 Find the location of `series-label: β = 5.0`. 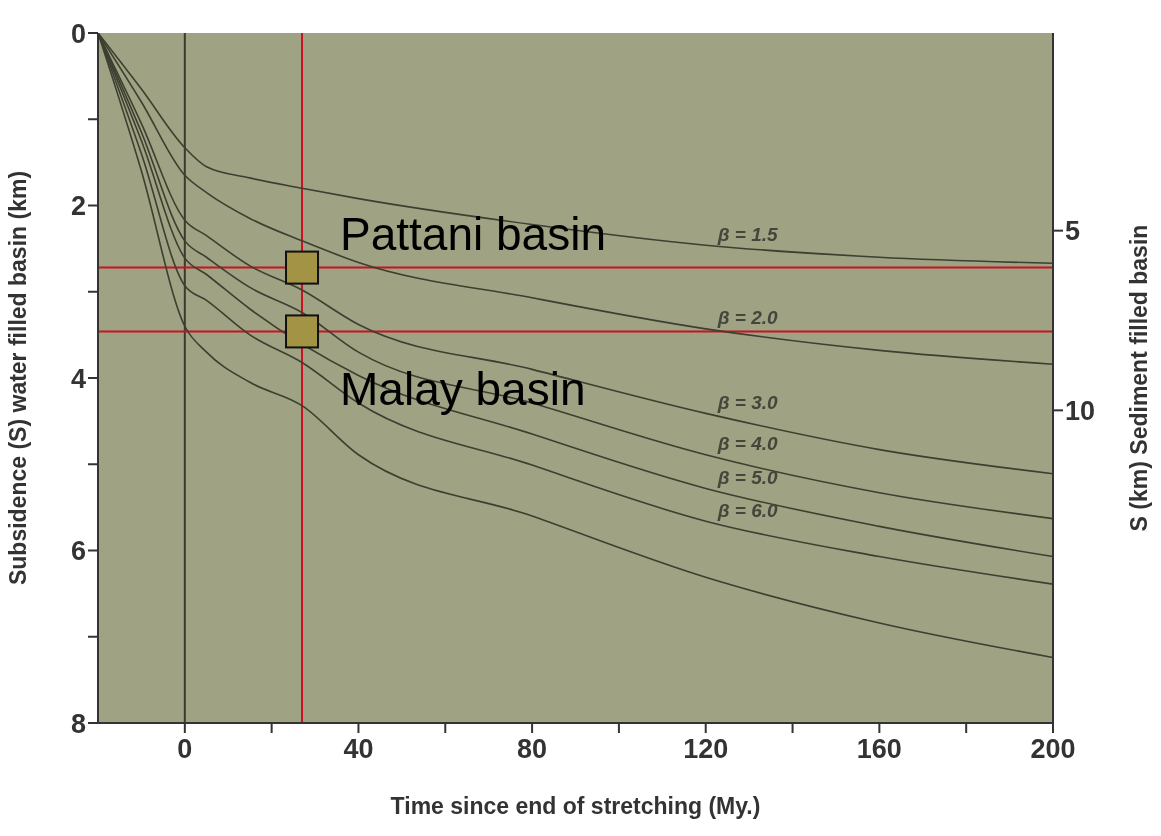

series-label: β = 5.0 is located at coordinates (747, 477).